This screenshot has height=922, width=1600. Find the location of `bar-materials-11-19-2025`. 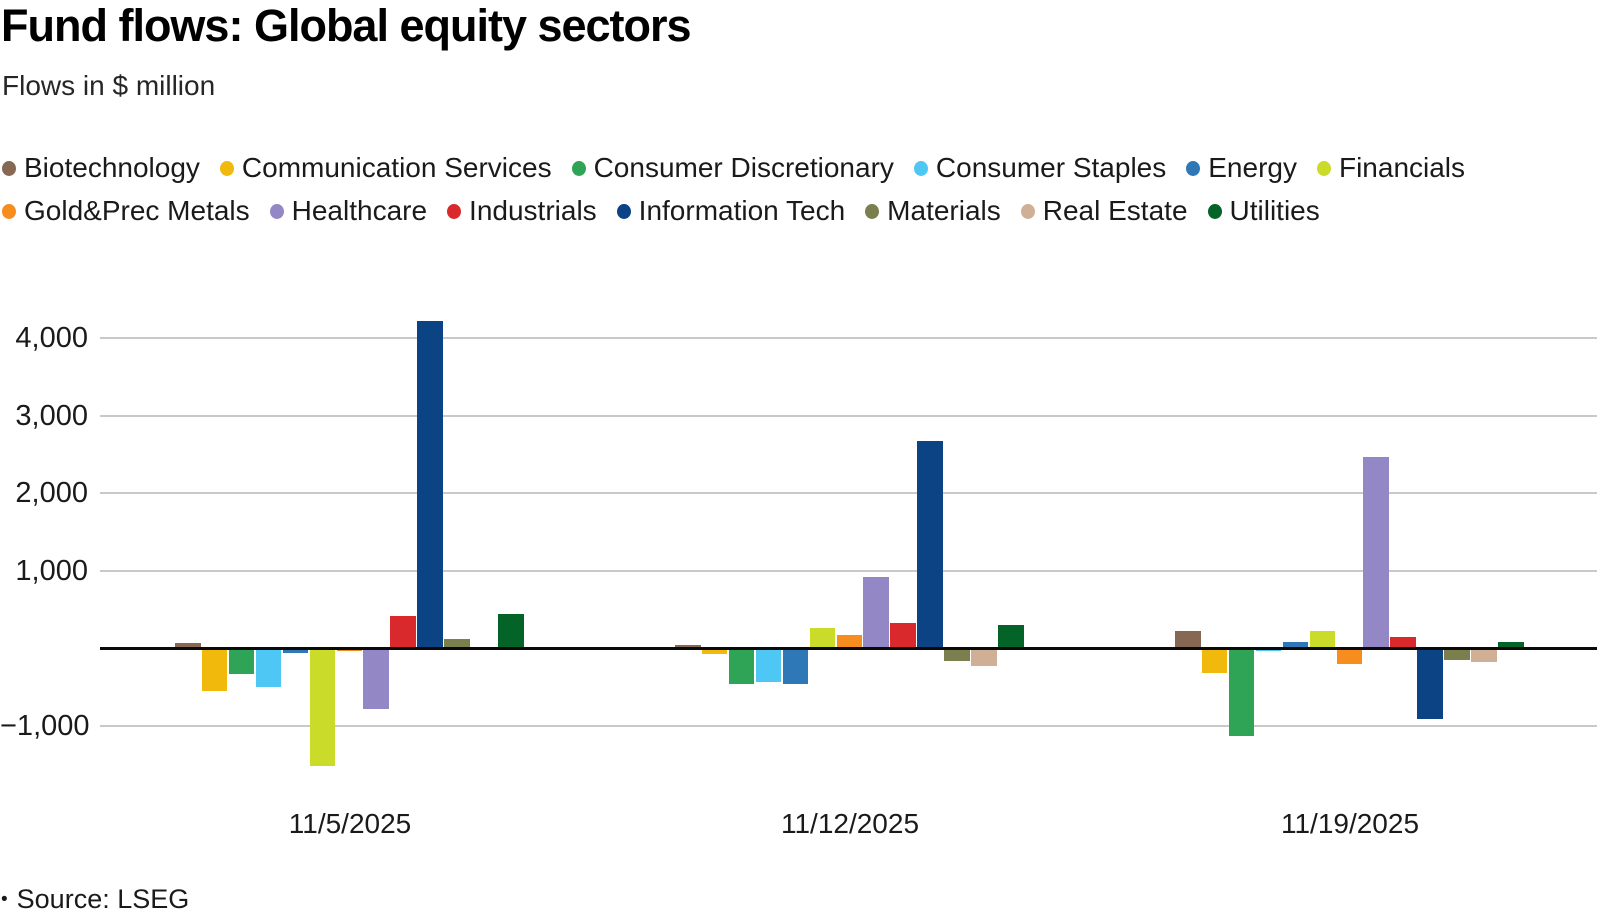

bar-materials-11-19-2025 is located at coordinates (1457, 654).